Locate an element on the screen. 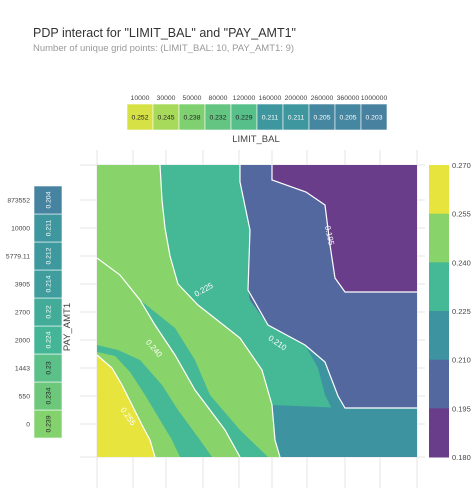 The height and width of the screenshot is (498, 474). y-pdp-value-7: 0.211 is located at coordinates (49, 228).